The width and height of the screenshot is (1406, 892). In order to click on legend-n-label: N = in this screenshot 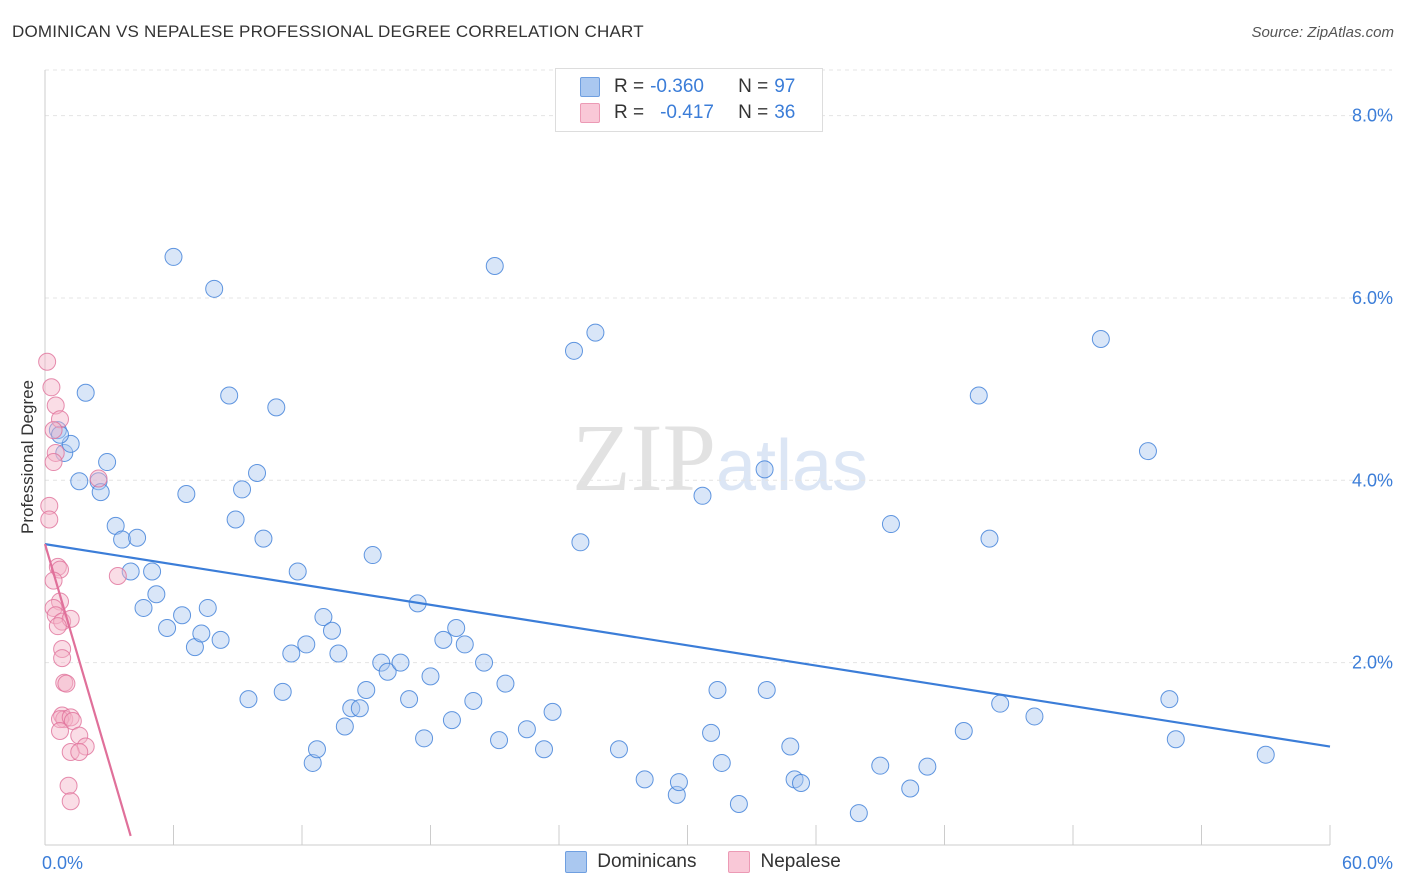, I will do `click(753, 112)`.